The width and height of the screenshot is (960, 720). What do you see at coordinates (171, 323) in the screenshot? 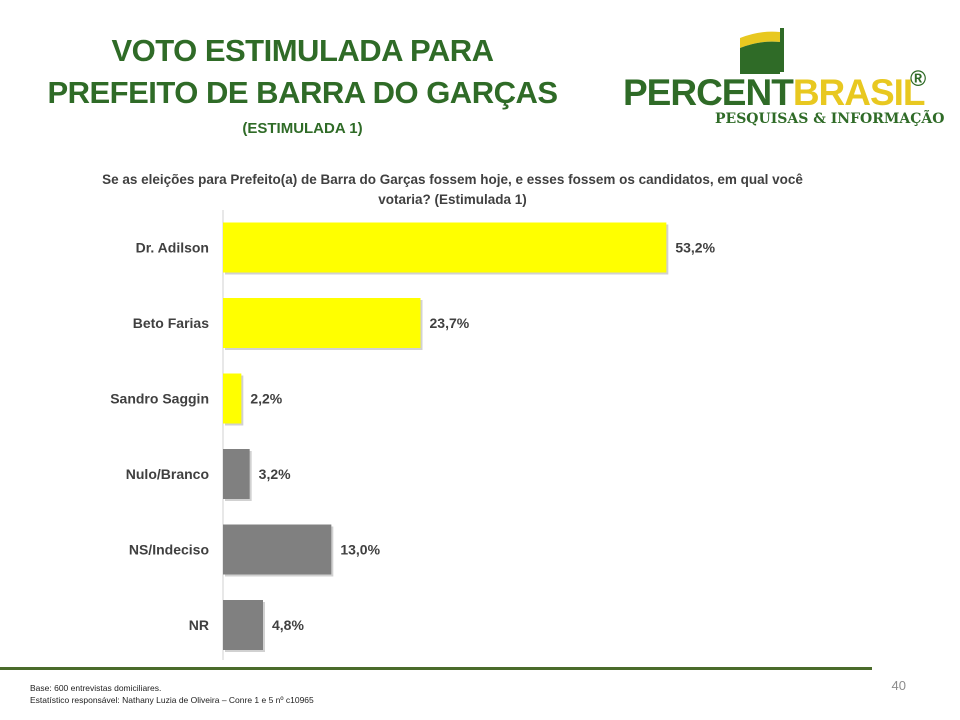
I see `category-label: Beto Farias` at bounding box center [171, 323].